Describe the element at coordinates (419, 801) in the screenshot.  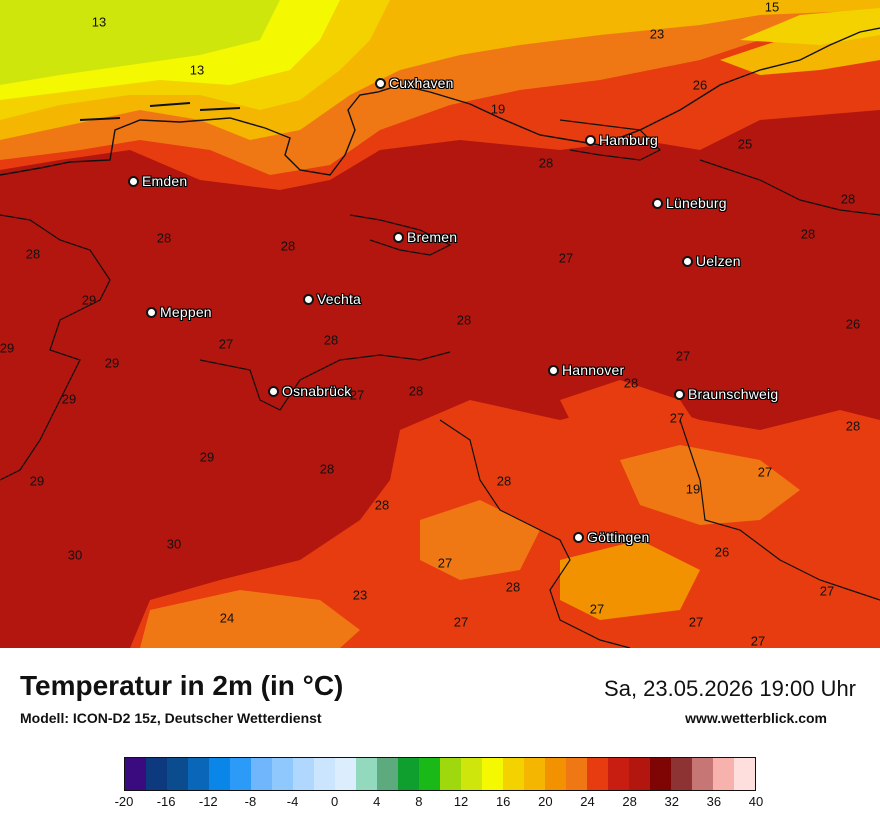
I see `color-scale-tick-label: 8` at that location.